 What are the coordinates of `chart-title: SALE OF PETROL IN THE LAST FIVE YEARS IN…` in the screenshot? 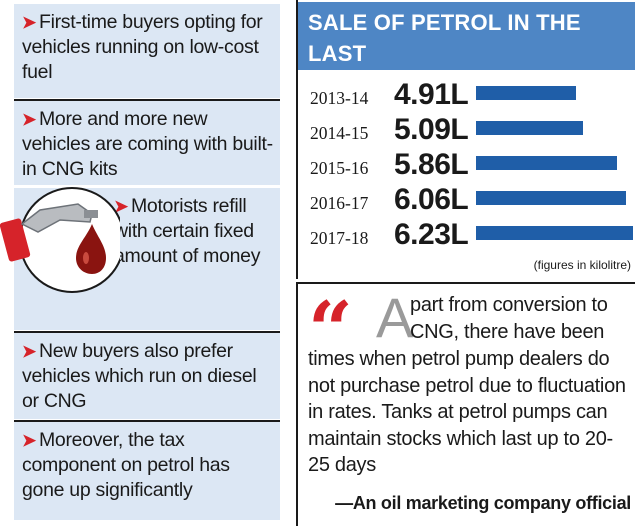 It's located at (466, 49).